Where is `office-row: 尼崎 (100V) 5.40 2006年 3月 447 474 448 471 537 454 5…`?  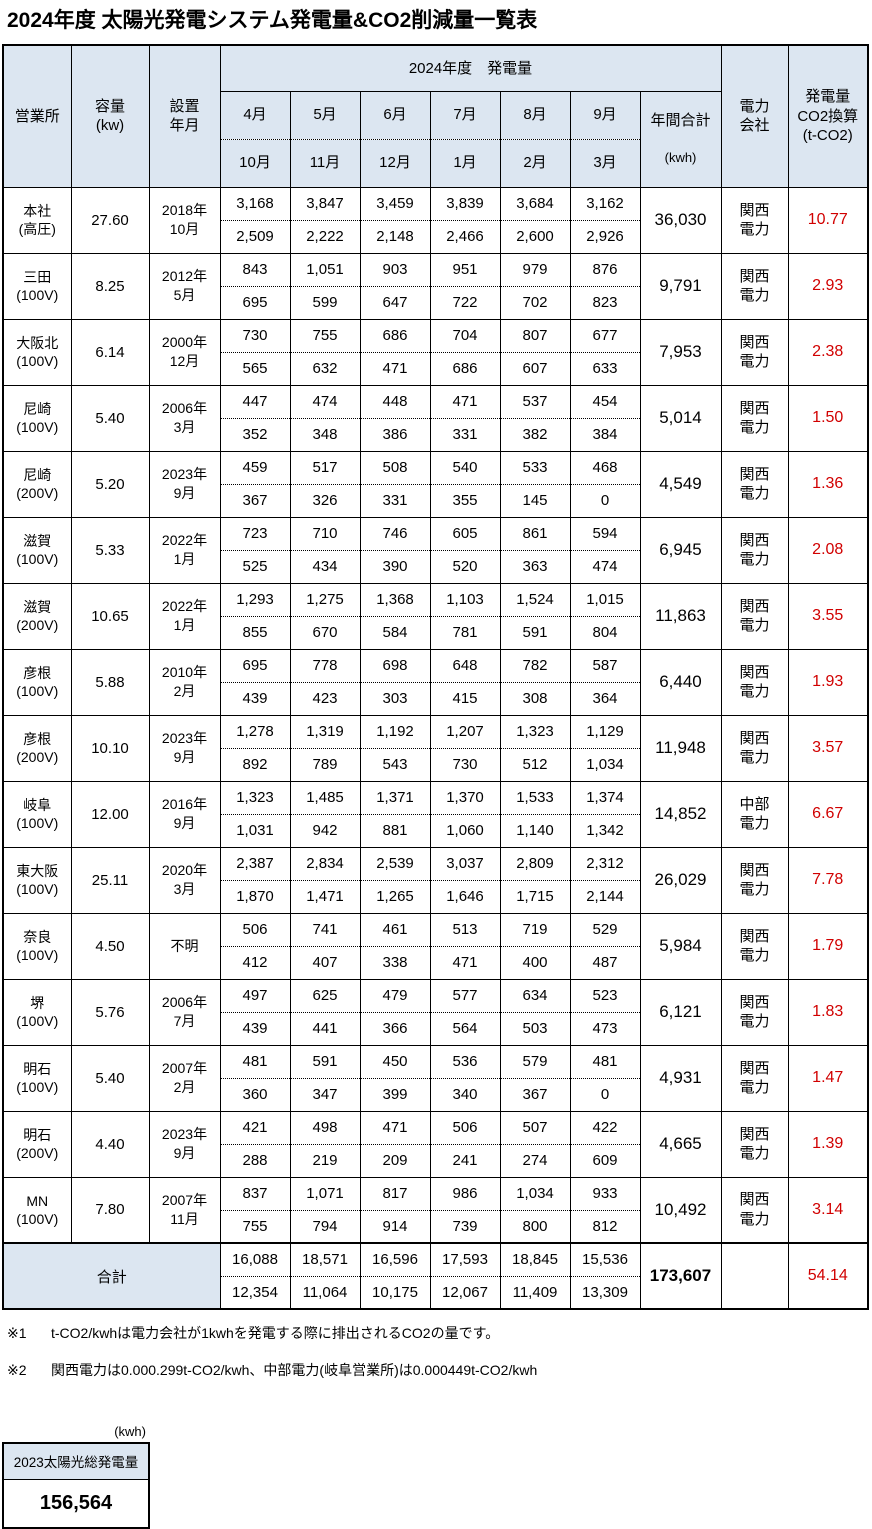
office-row: 尼崎 (100V) 5.40 2006年 3月 447 474 448 471 537 454 5… is located at coordinates (435, 418).